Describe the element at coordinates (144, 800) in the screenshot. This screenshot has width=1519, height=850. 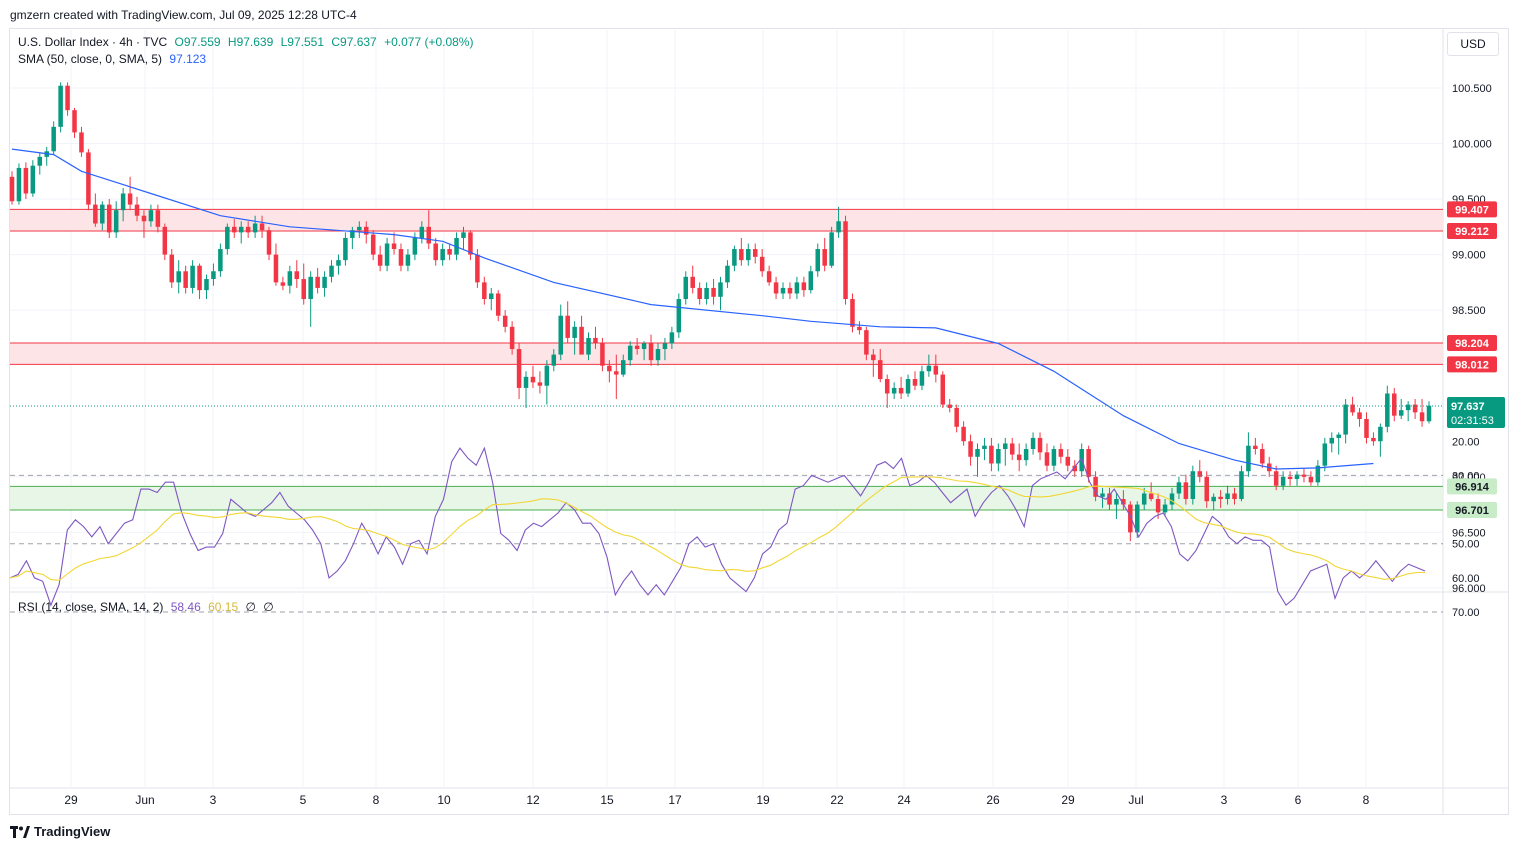
I see `time-tick-label: Jun` at that location.